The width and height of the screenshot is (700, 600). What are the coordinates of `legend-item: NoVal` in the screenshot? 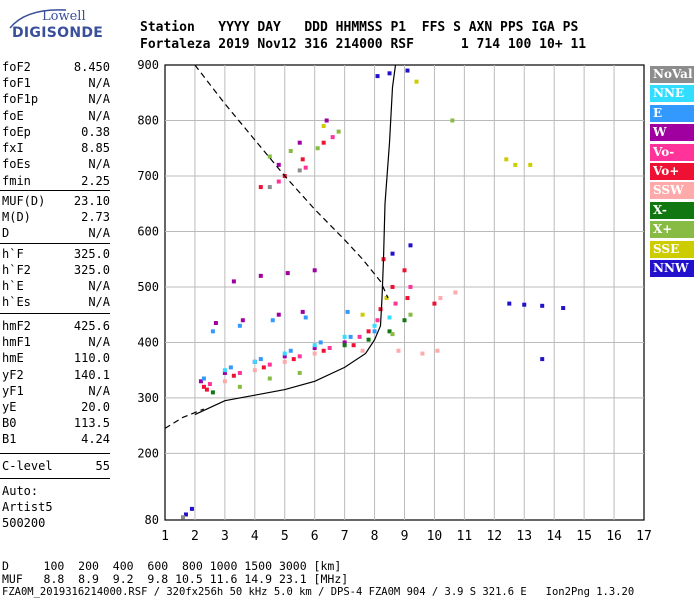 It's located at (672, 74).